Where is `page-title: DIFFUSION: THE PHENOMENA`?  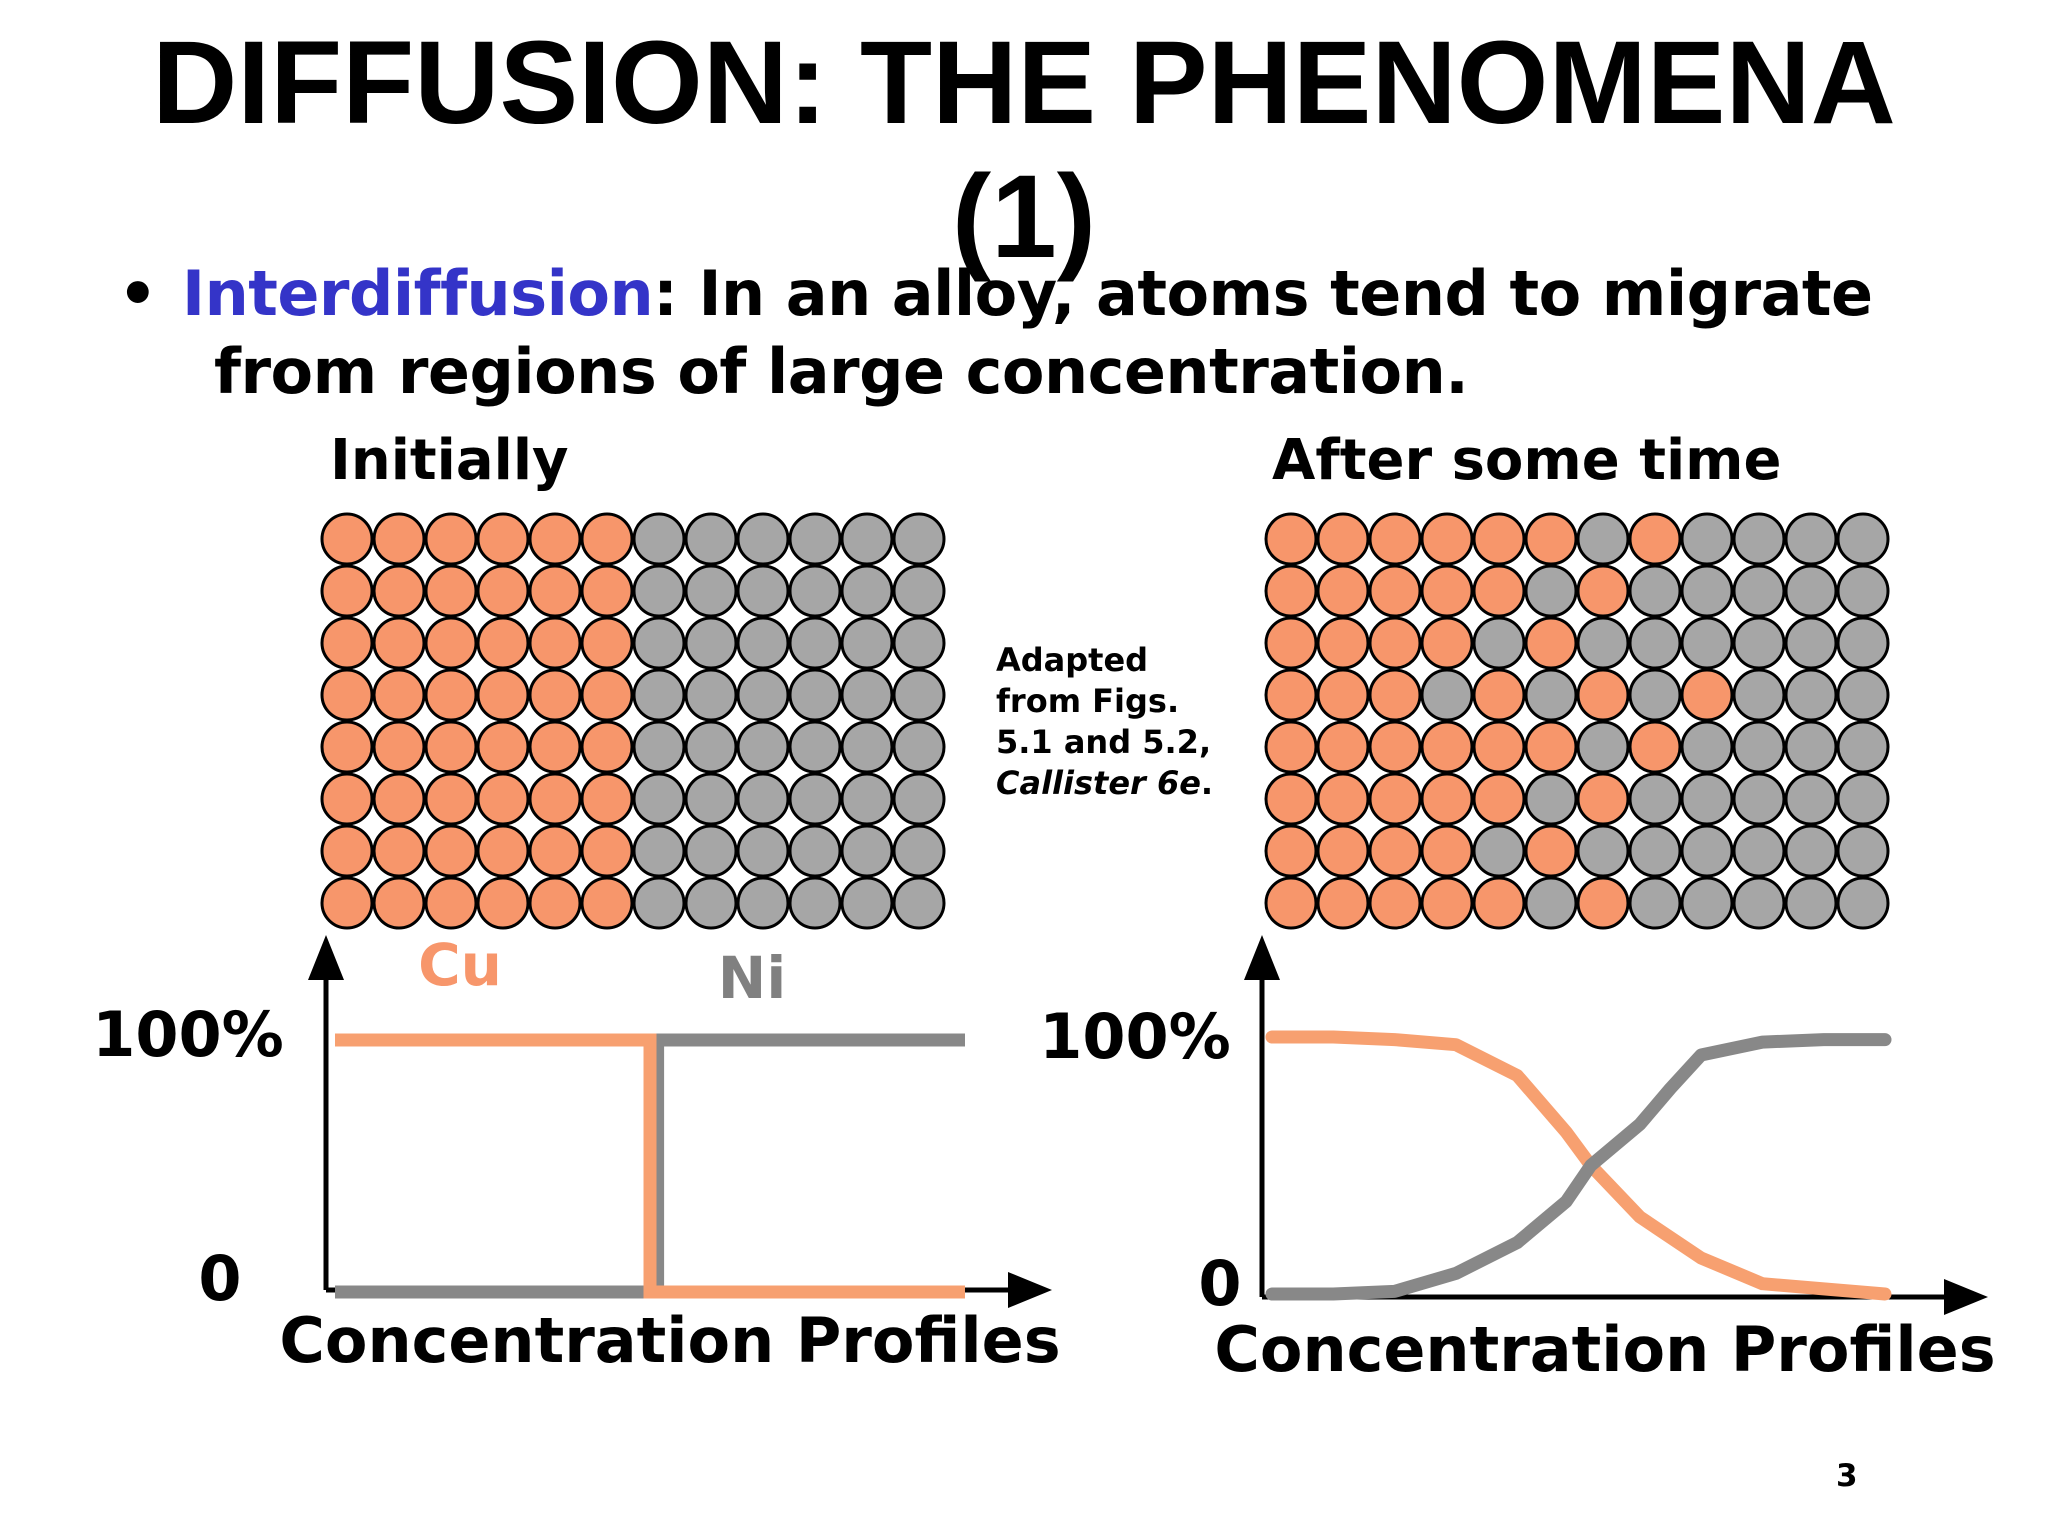 page-title: DIFFUSION: THE PHENOMENA is located at coordinates (1024, 83).